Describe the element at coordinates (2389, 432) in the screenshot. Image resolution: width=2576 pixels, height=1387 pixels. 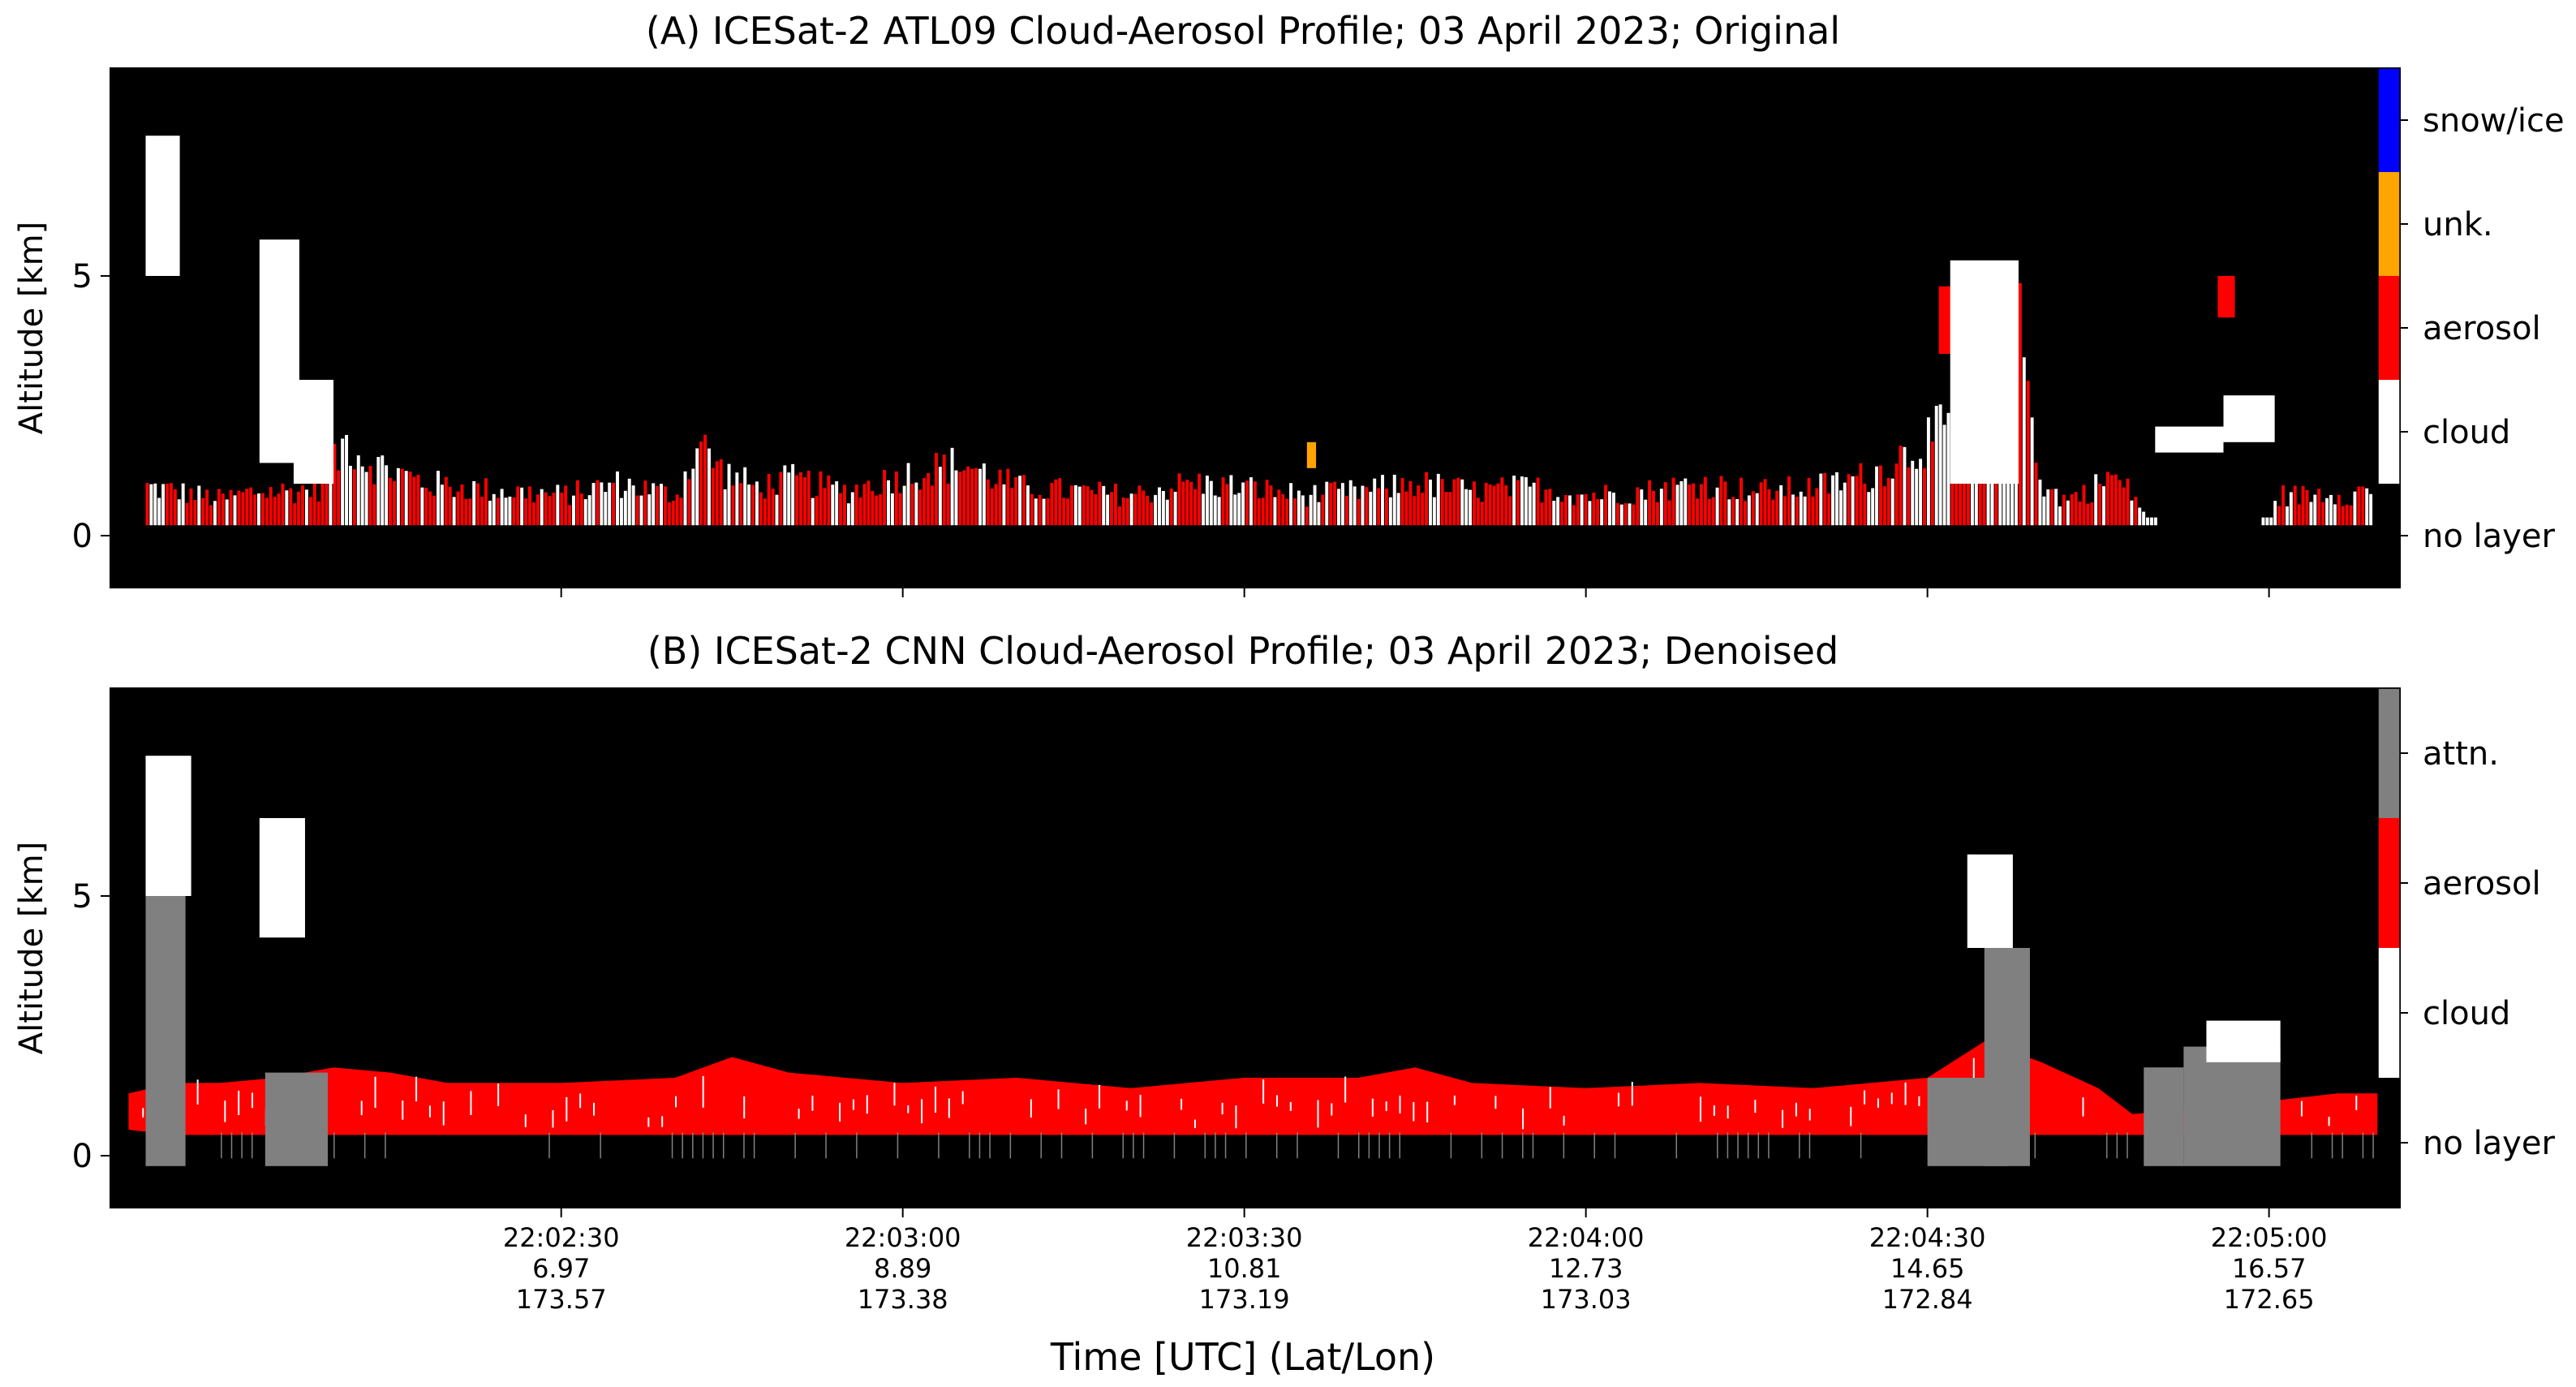
I see `colorbar-segment` at that location.